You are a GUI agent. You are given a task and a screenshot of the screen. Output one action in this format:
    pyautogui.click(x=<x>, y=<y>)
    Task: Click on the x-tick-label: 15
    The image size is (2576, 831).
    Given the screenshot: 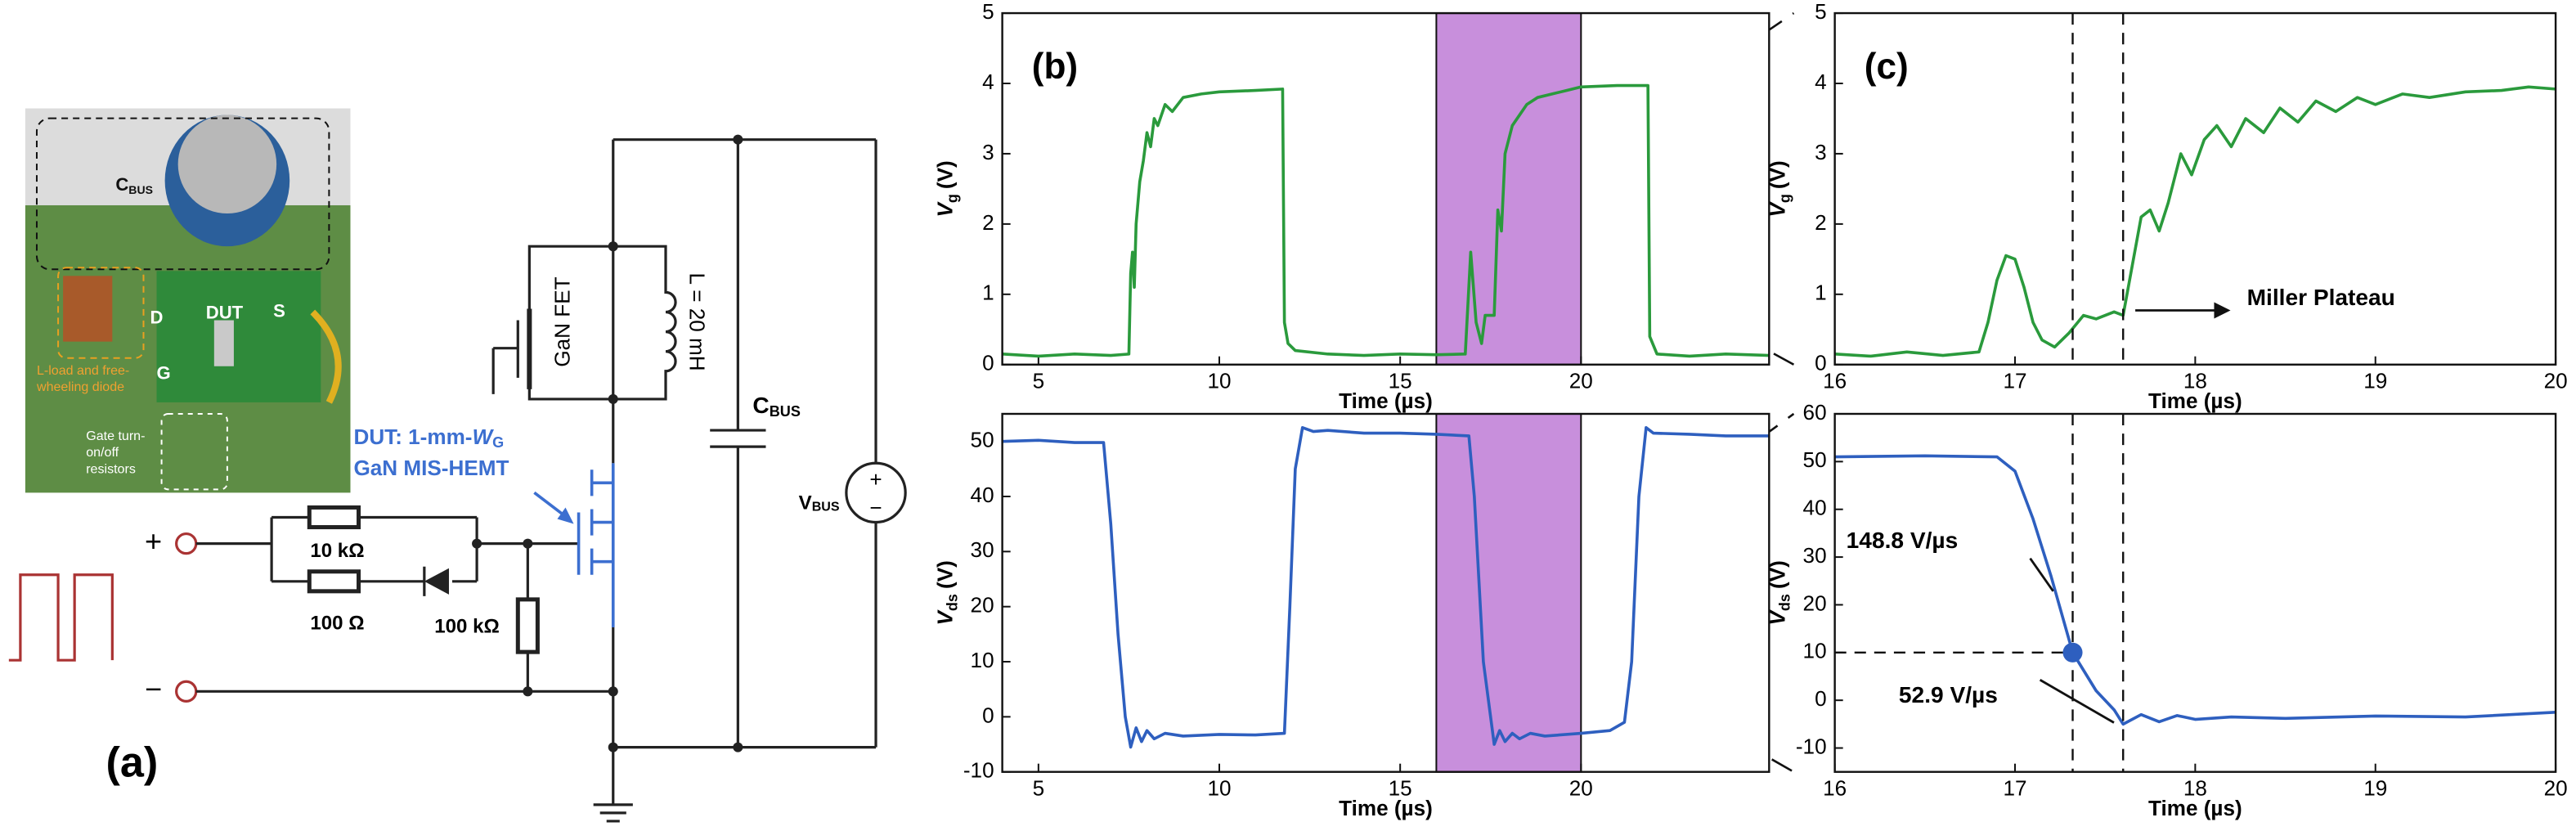 What is the action you would take?
    pyautogui.click(x=1401, y=788)
    